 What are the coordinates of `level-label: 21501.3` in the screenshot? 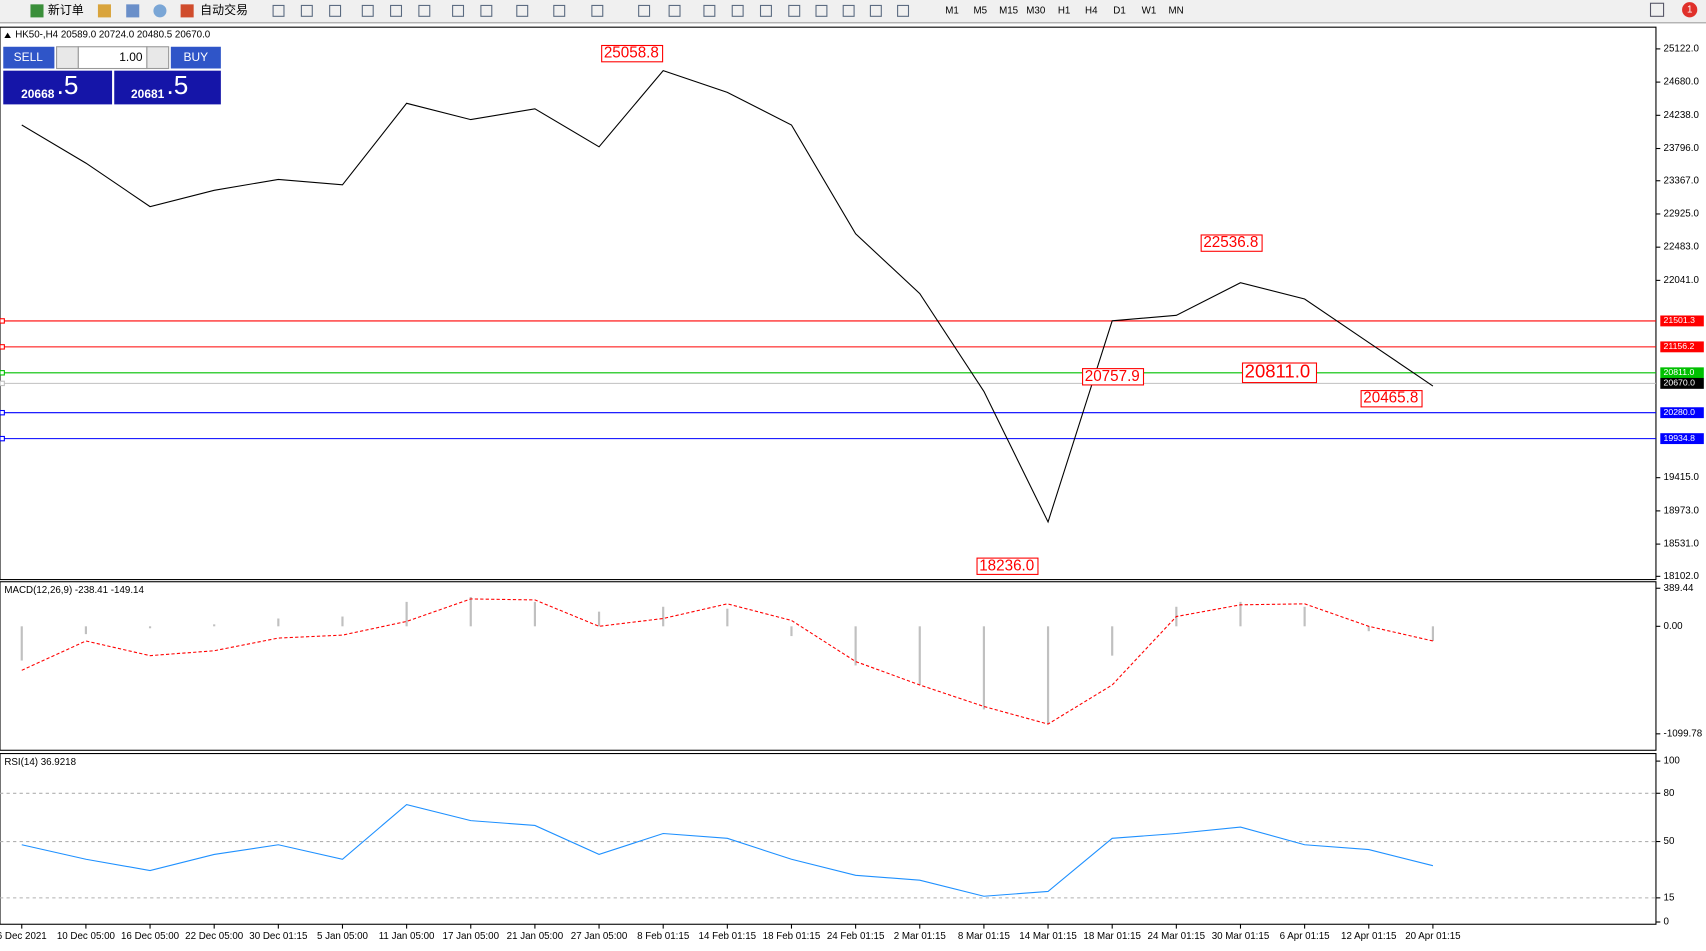 It's located at (1680, 320).